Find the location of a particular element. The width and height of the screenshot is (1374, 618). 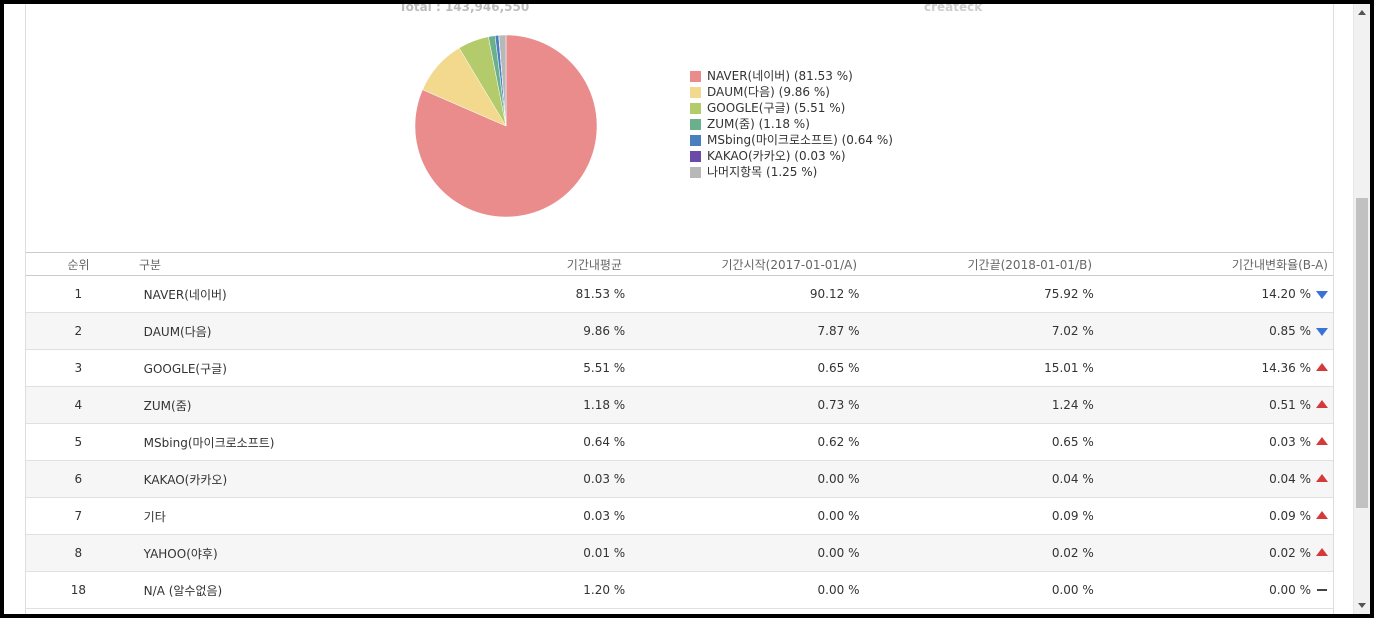

vertical-scrollbar is located at coordinates (1361, 309).